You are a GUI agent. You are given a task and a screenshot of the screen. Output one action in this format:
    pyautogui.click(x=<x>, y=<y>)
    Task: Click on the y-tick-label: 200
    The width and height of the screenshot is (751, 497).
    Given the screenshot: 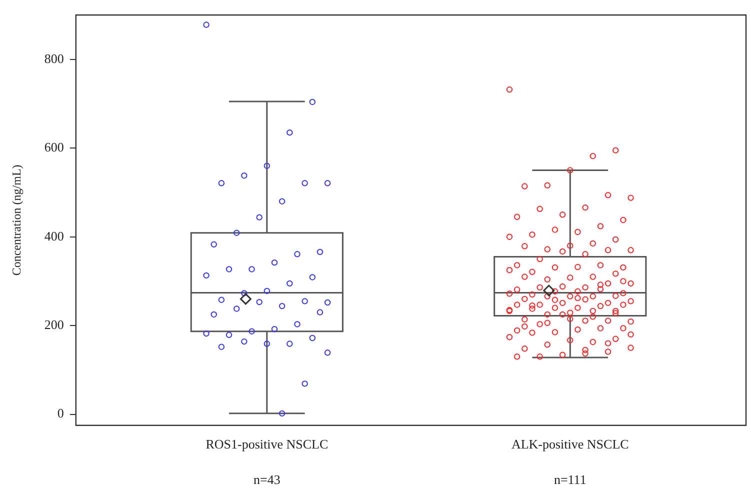 What is the action you would take?
    pyautogui.click(x=54, y=324)
    